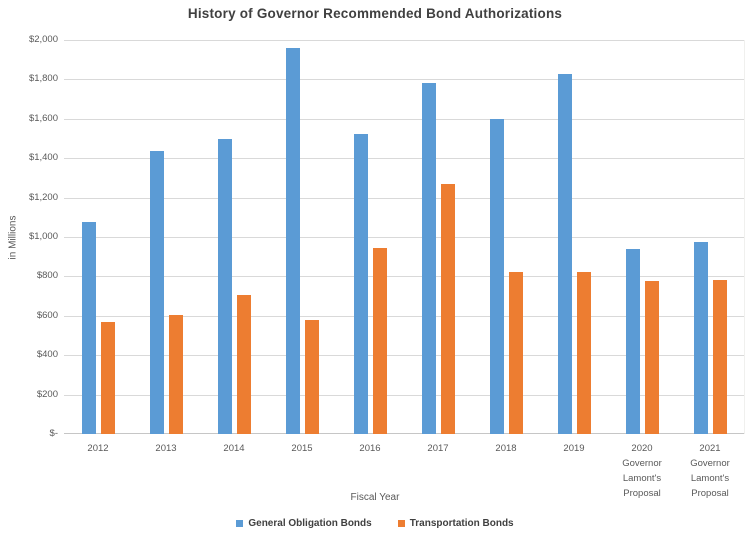 This screenshot has width=750, height=543. I want to click on x-axis-label: 2013, so click(166, 471).